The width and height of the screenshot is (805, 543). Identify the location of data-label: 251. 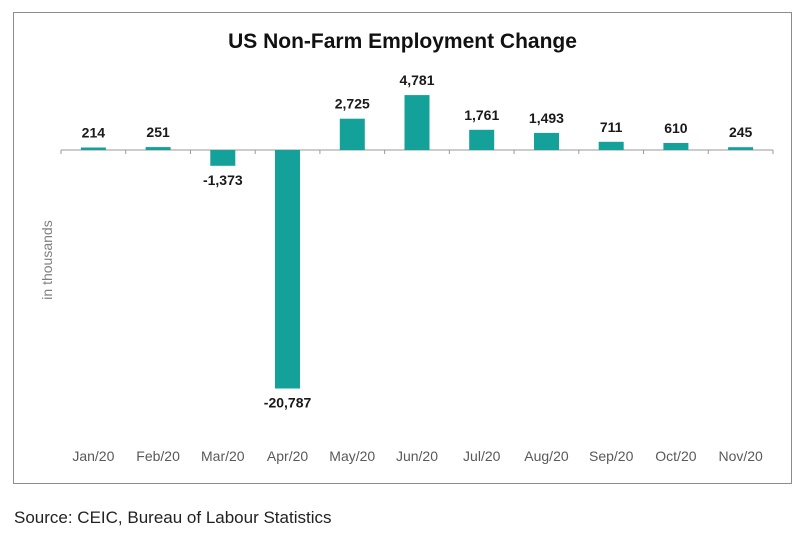
(158, 132).